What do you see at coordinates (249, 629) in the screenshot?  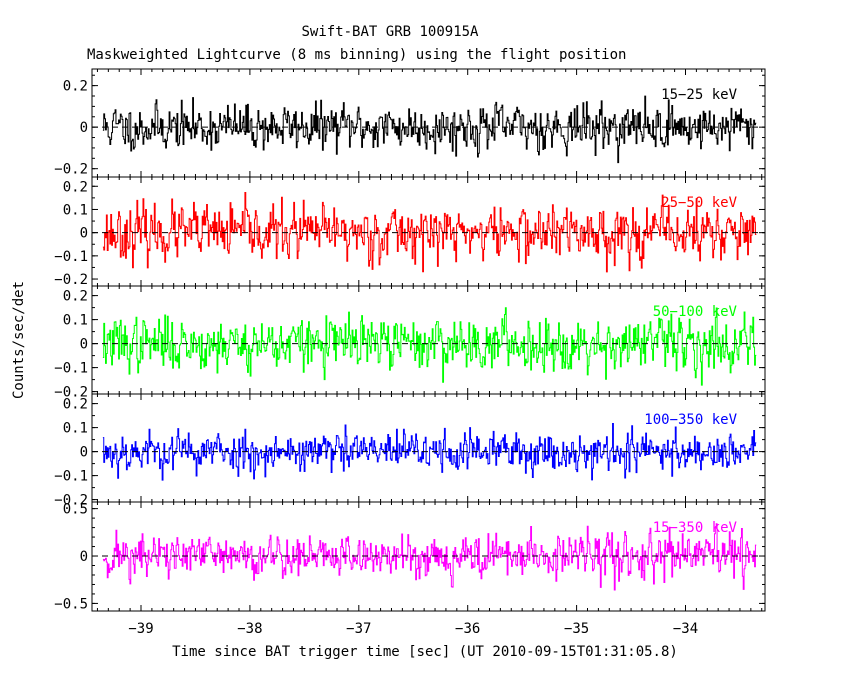 I see `x-tick-label: −38` at bounding box center [249, 629].